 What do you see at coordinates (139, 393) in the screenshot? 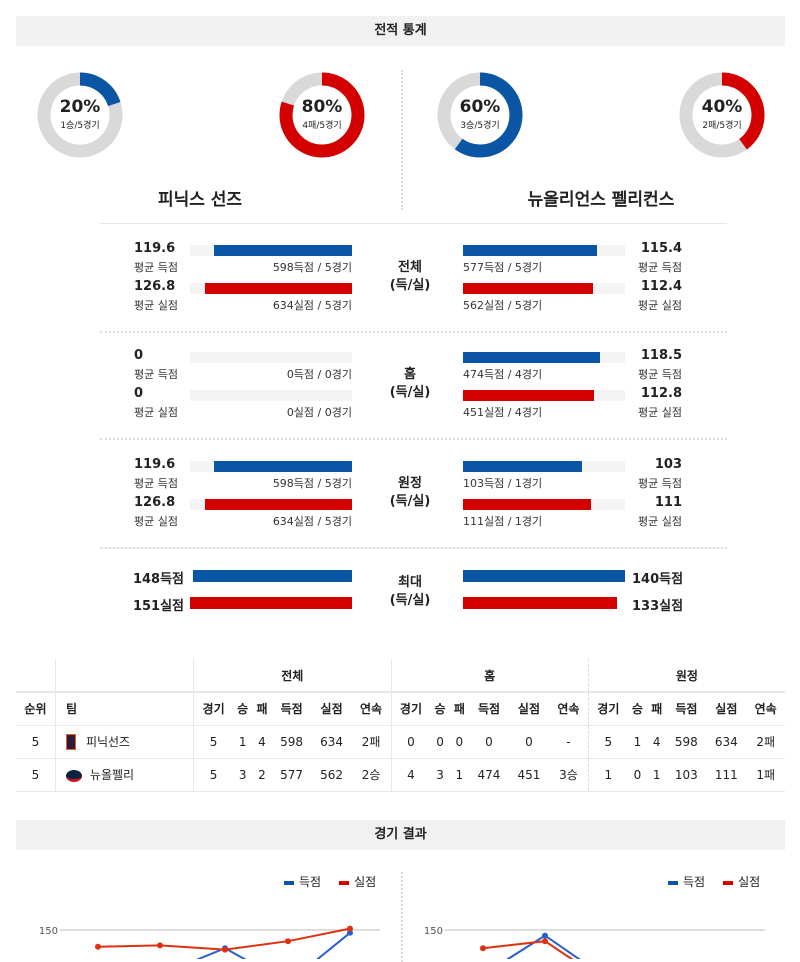
I see `left-allowed-avg: 0` at bounding box center [139, 393].